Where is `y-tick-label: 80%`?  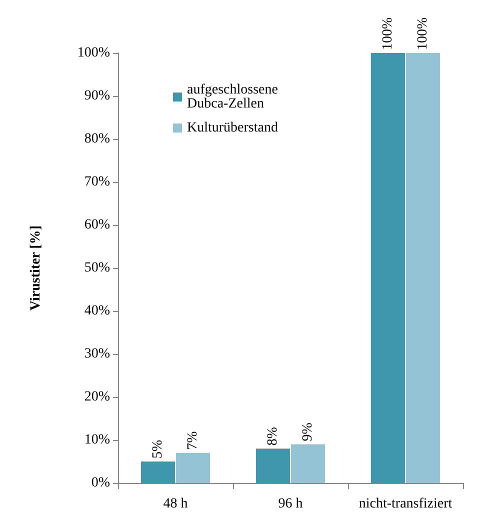 y-tick-label: 80% is located at coordinates (97, 139).